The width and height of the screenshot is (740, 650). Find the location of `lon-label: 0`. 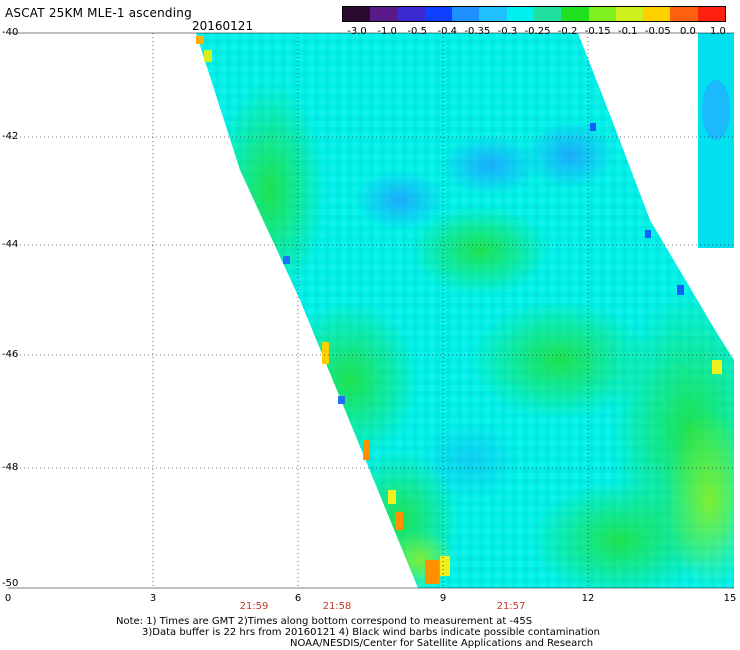

lon-label: 0 is located at coordinates (8, 598).